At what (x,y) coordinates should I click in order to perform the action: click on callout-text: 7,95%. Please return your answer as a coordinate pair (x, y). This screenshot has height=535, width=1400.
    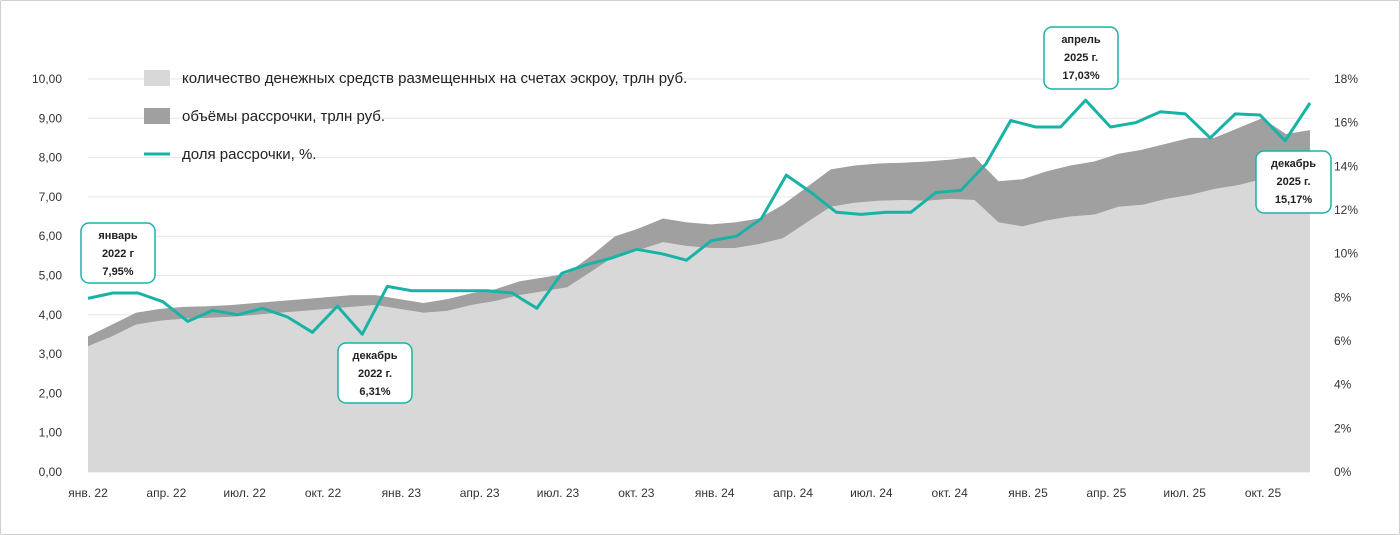
    Looking at the image, I should click on (117, 272).